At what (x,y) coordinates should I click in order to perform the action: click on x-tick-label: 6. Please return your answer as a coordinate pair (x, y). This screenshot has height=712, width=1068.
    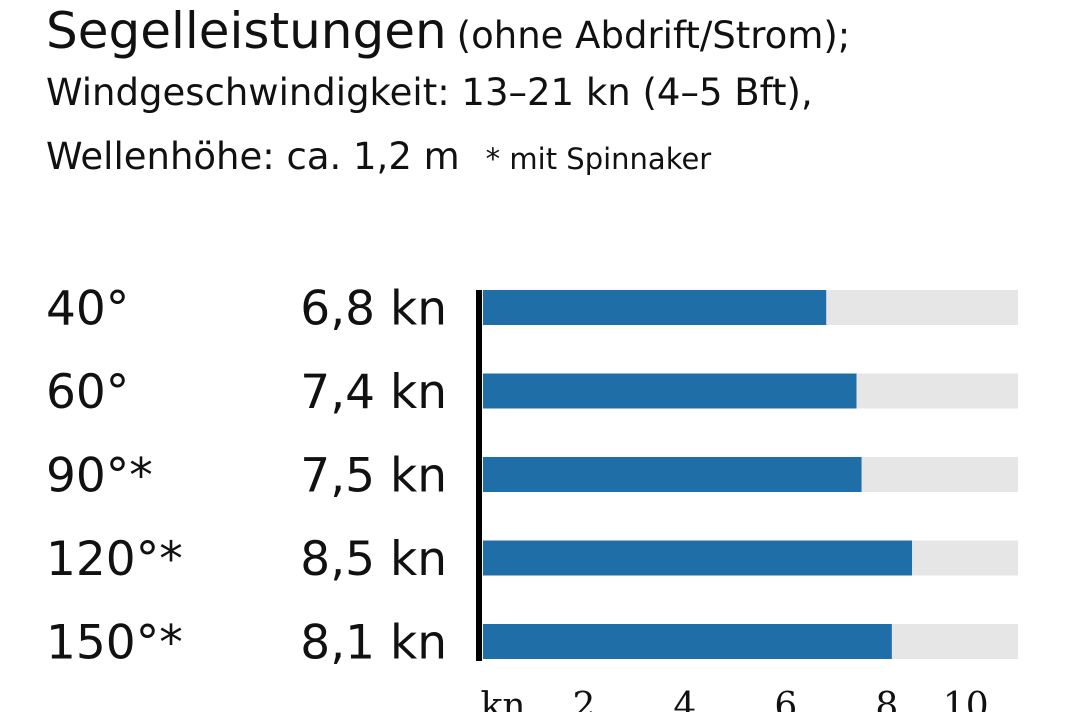
    Looking at the image, I should click on (785, 699).